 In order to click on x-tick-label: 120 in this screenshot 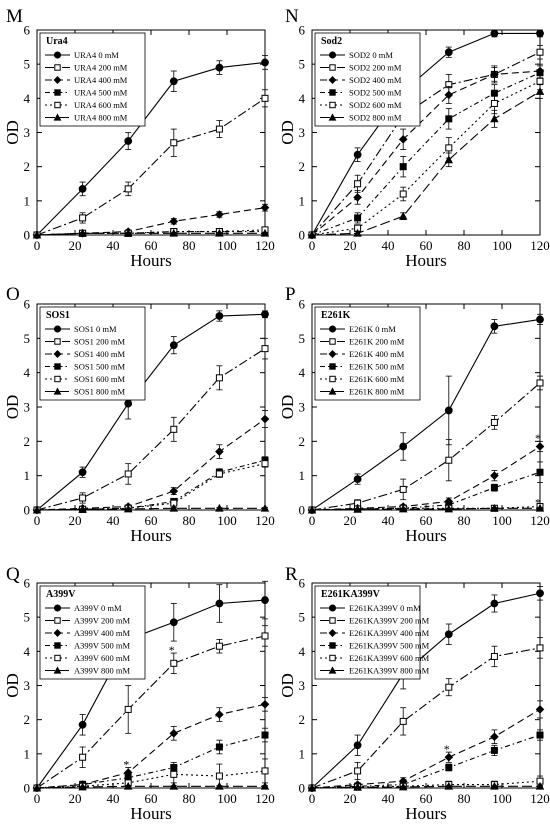, I will do `click(540, 245)`.